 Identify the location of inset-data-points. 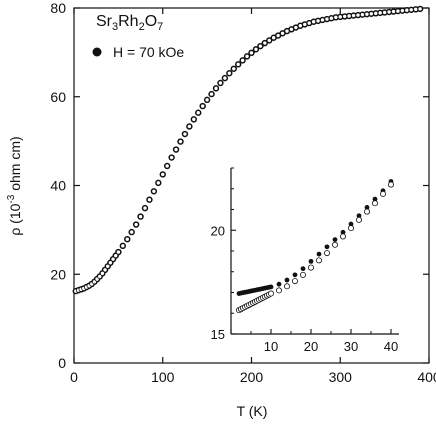
(314, 246).